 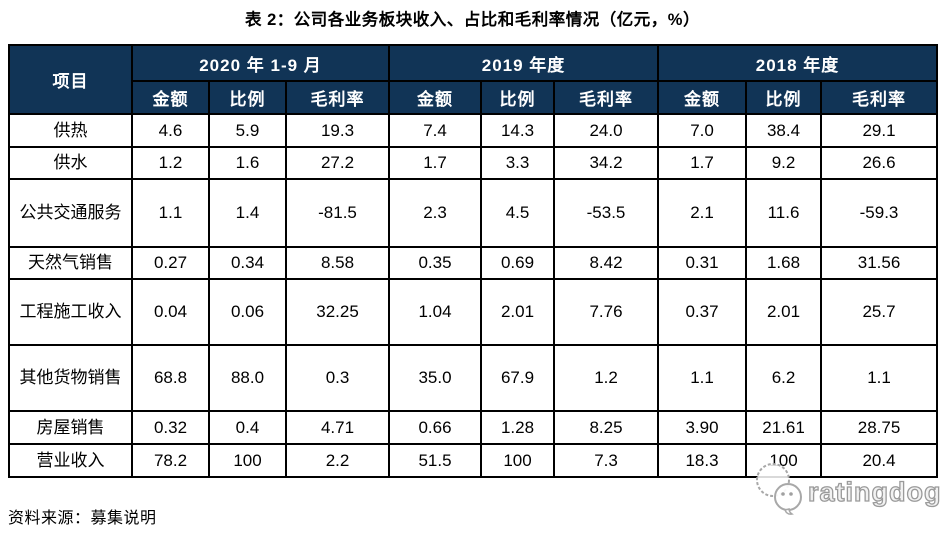 I want to click on value-cell: 8.58, so click(x=337, y=263).